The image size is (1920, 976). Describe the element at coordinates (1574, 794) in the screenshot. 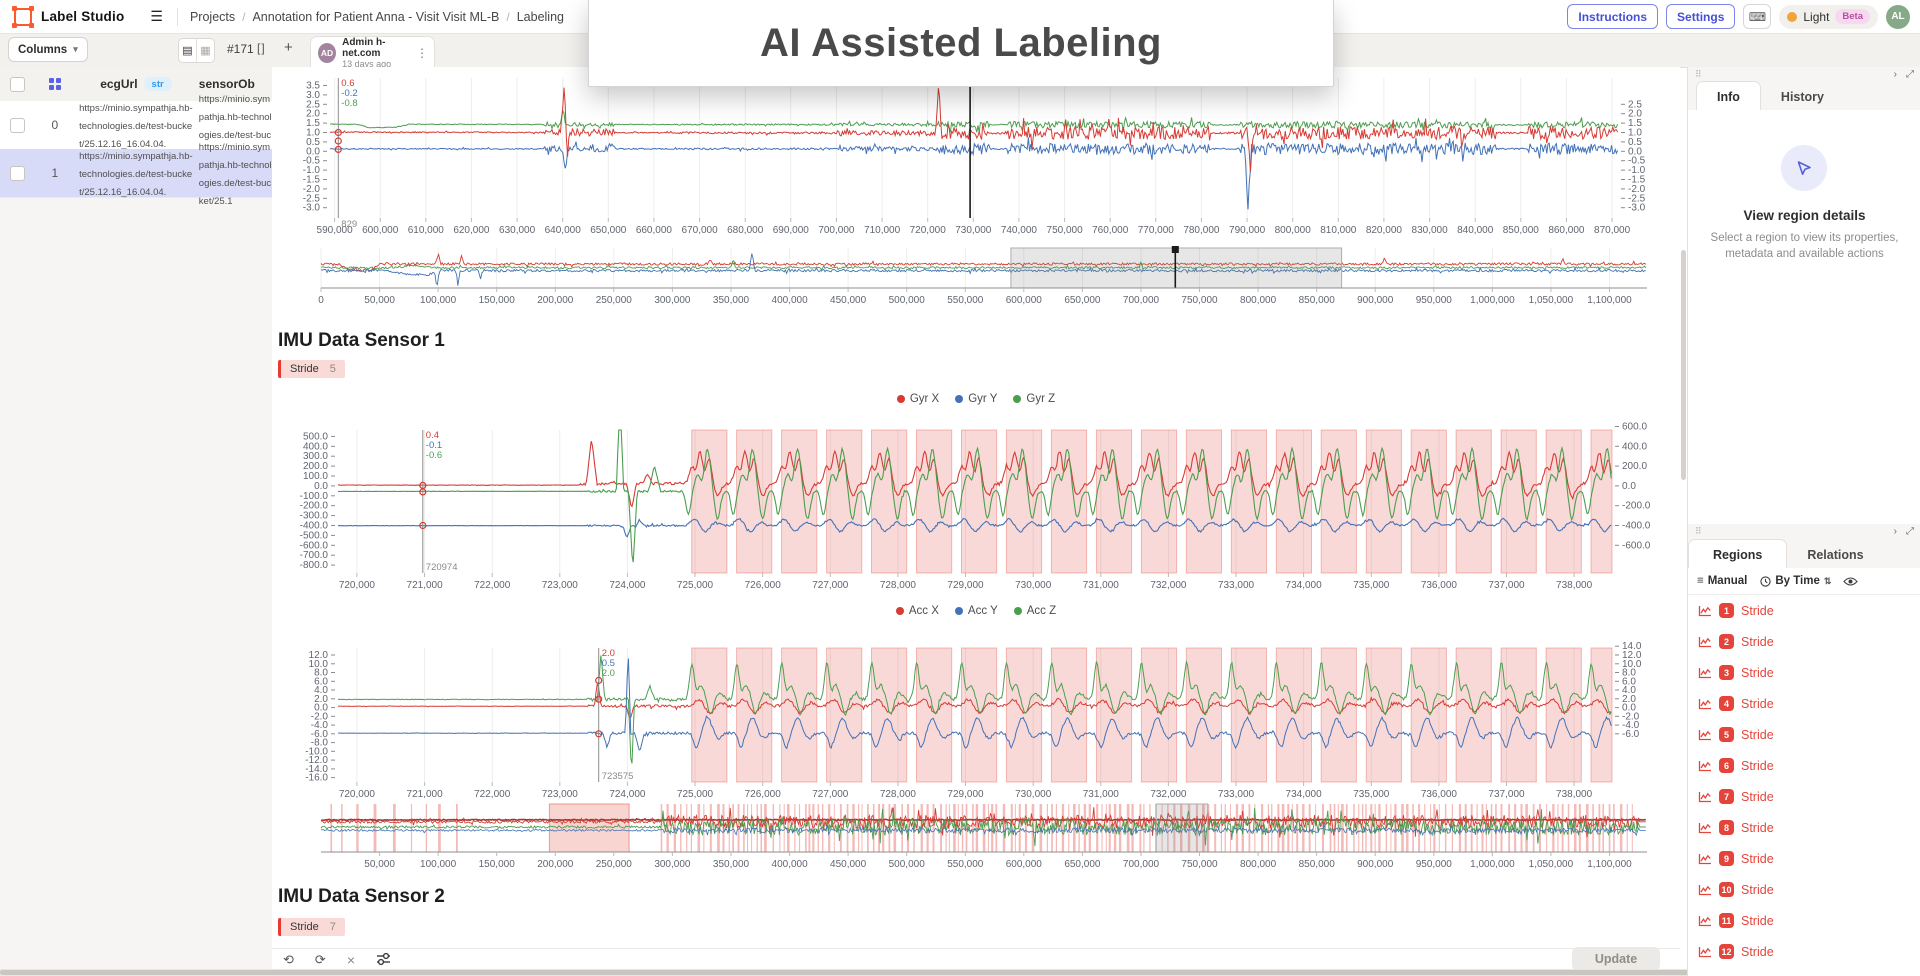

I see `svg-text: 738,000` at that location.